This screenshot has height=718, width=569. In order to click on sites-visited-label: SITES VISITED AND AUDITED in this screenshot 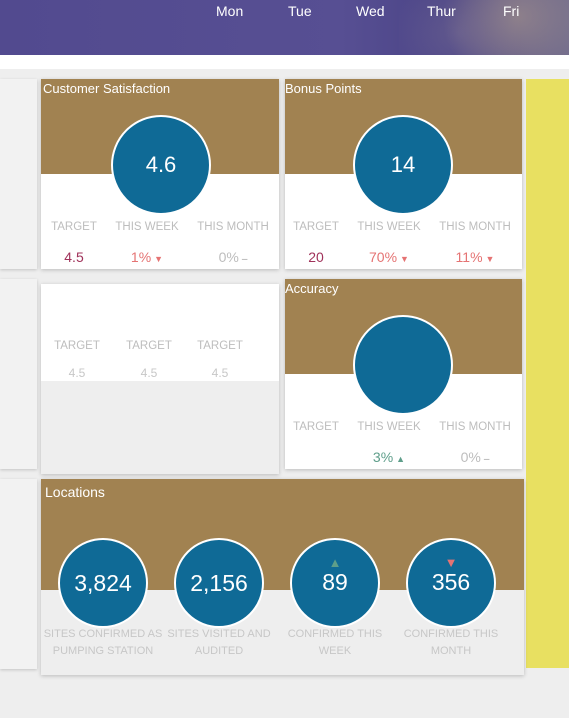, I will do `click(219, 642)`.